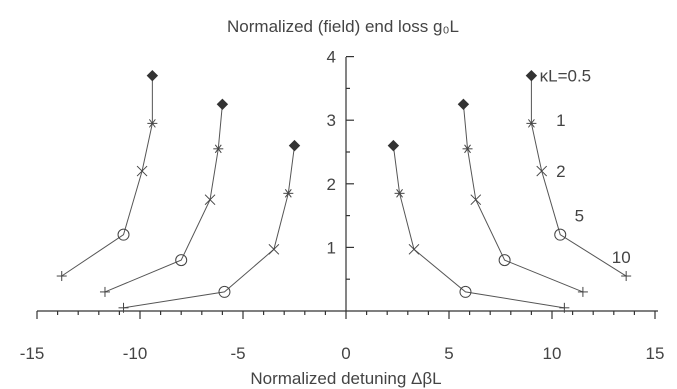  I want to click on series-label: 2, so click(560, 171).